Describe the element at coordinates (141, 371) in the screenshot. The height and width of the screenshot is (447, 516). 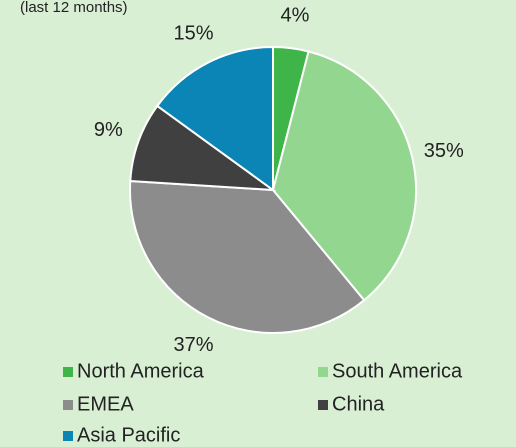
I see `legend-label: North America` at that location.